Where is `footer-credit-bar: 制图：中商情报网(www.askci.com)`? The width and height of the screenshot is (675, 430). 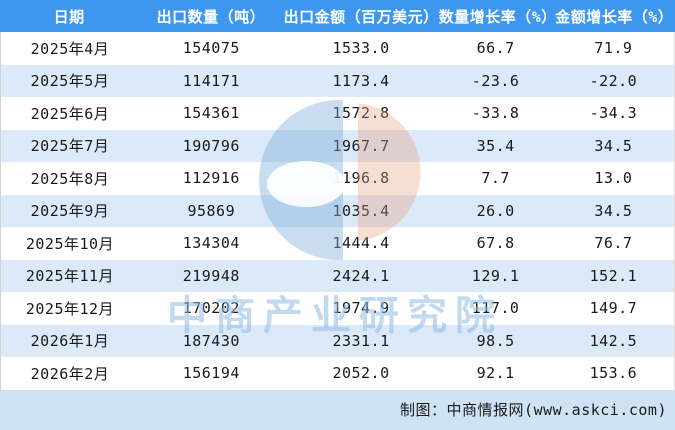
footer-credit-bar: 制图：中商情报网(www.askci.com) is located at coordinates (337, 409).